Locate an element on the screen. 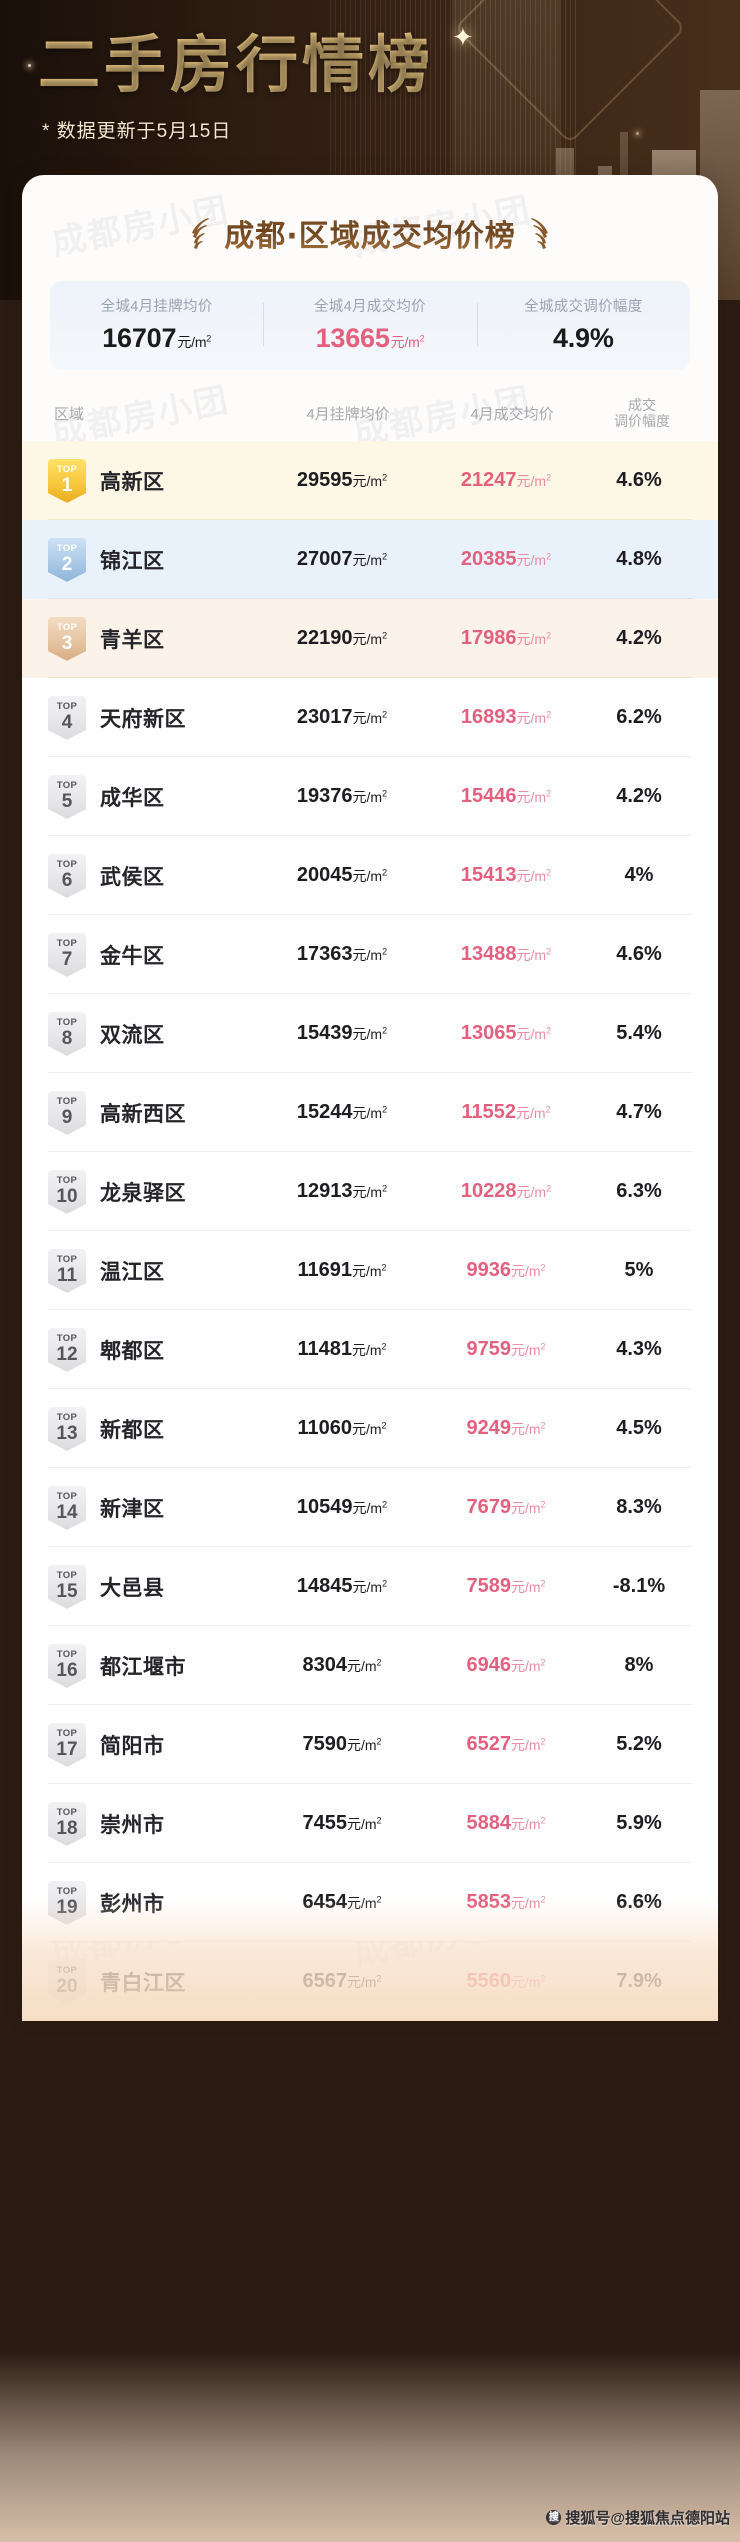  rank-badge: TOP 16 is located at coordinates (67, 1665).